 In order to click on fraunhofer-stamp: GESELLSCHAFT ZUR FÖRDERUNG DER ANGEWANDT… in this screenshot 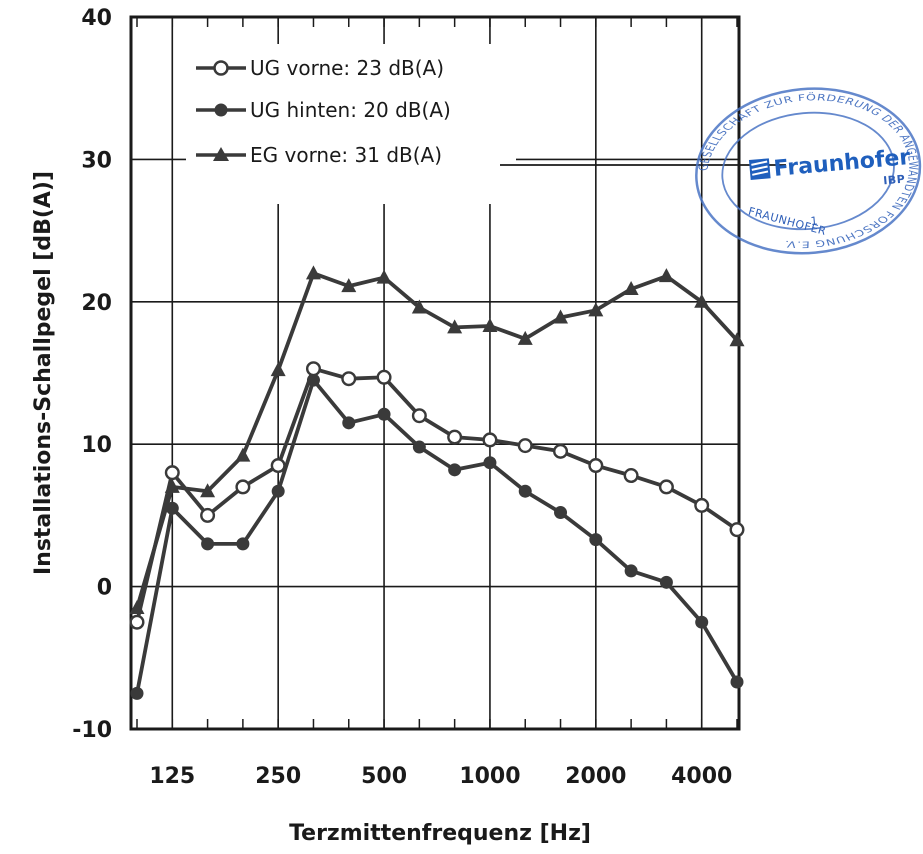, I will do `click(806, 171)`.